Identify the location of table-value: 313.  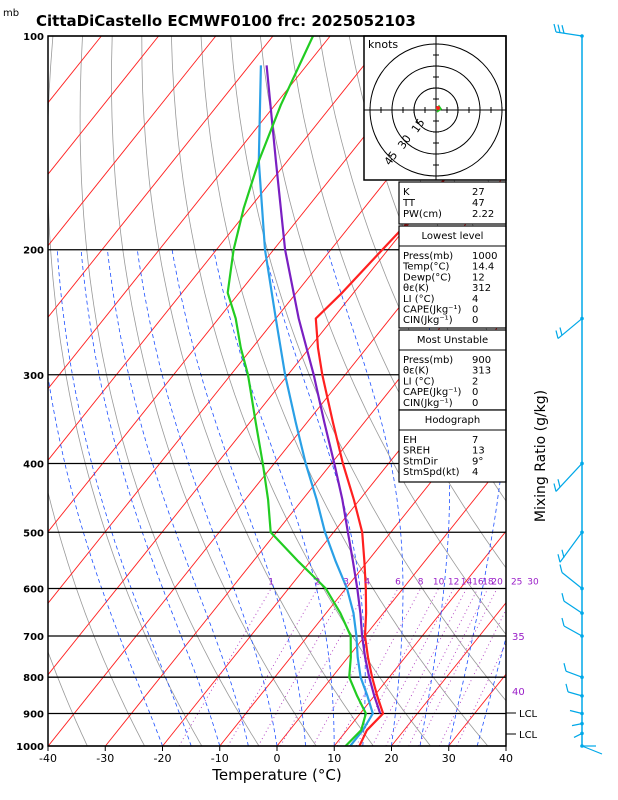
(481, 371).